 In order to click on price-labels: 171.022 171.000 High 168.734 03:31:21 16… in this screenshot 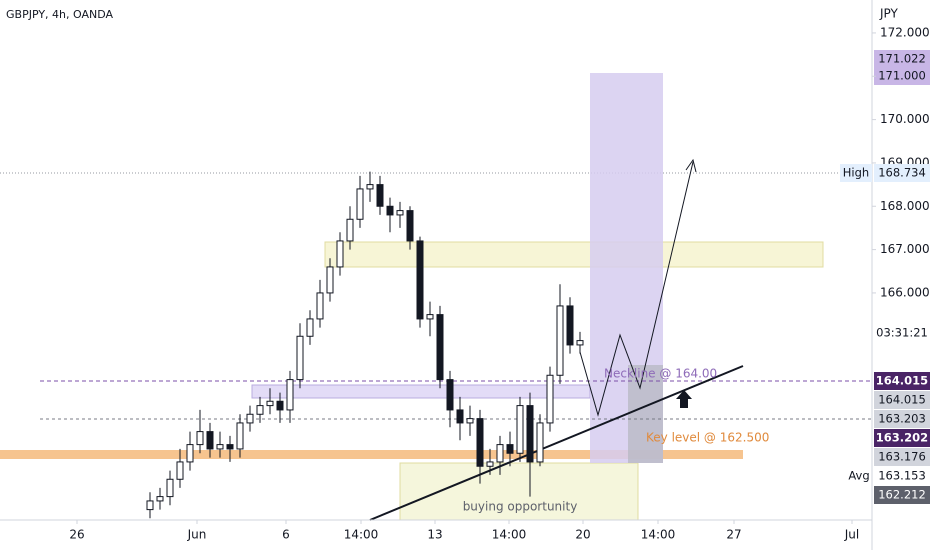, I will do `click(885, 277)`.